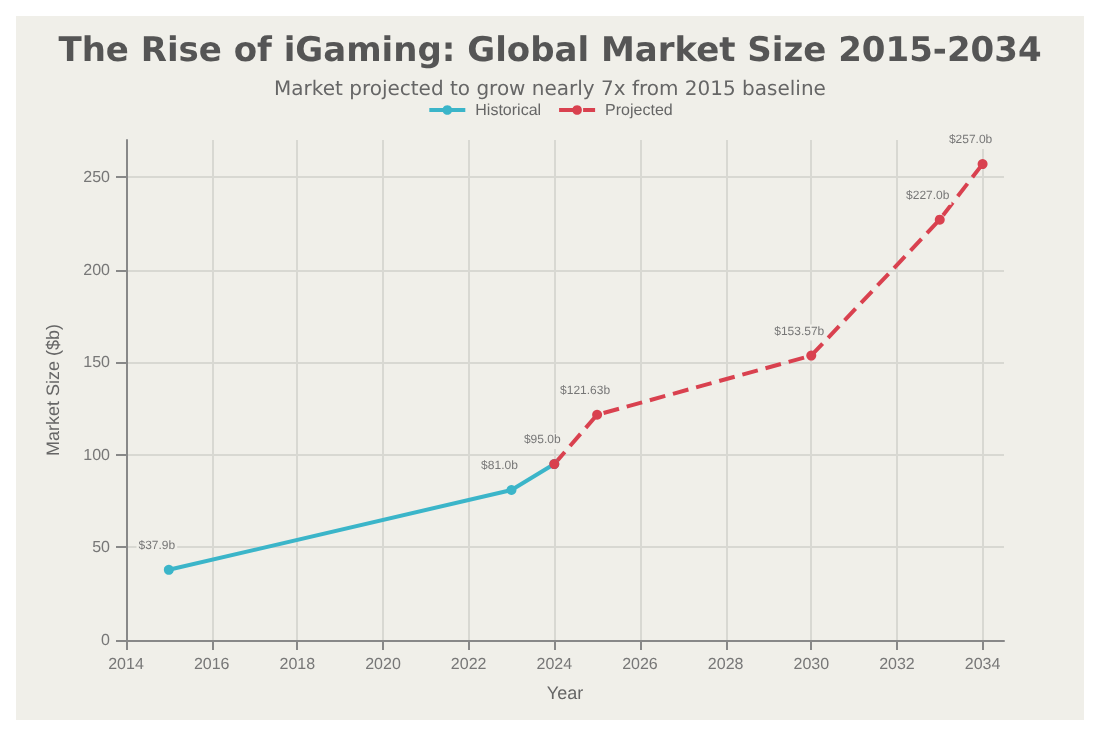 This screenshot has height=736, width=1100. What do you see at coordinates (640, 664) in the screenshot?
I see `x-tick-label: 2026` at bounding box center [640, 664].